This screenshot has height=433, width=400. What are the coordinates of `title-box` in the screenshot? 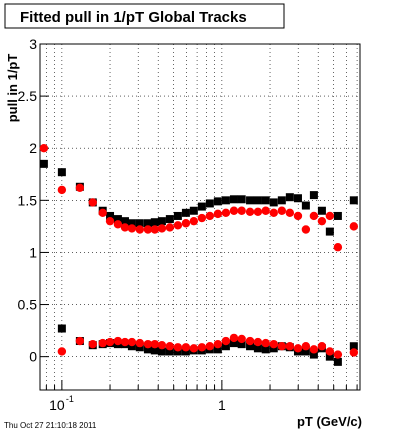 It's located at (144, 16).